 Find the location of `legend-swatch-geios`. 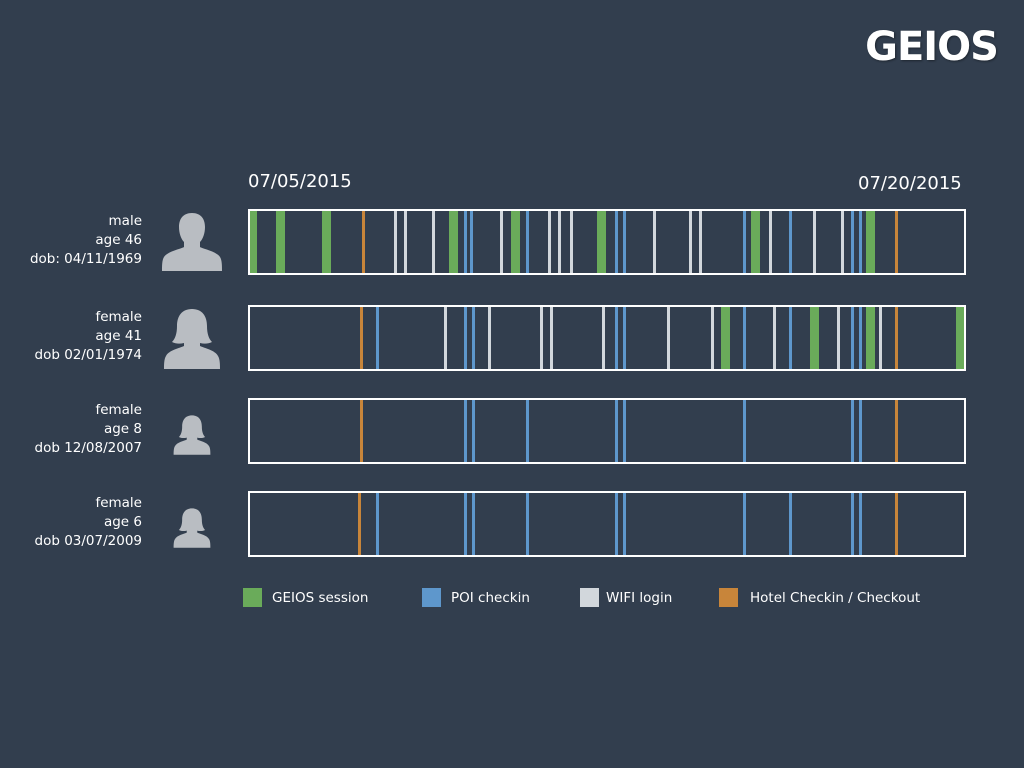

legend-swatch-geios is located at coordinates (252, 597).